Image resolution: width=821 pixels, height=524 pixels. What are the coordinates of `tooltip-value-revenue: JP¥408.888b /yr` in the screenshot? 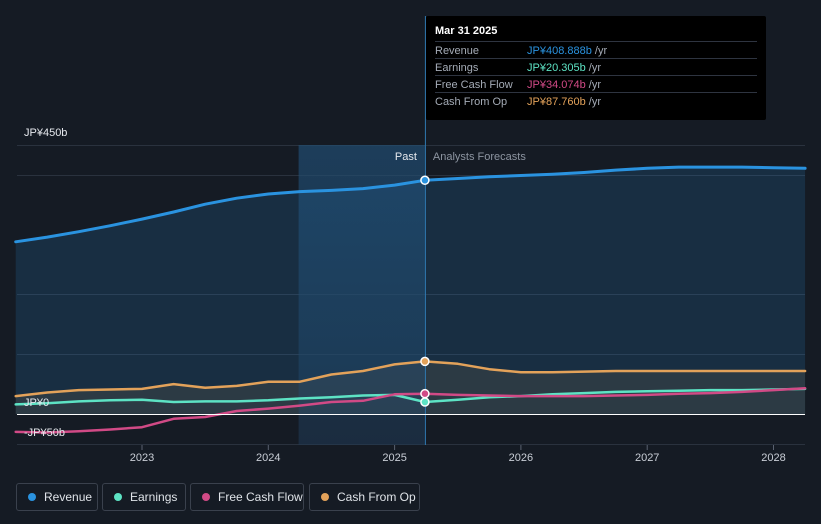 It's located at (567, 51).